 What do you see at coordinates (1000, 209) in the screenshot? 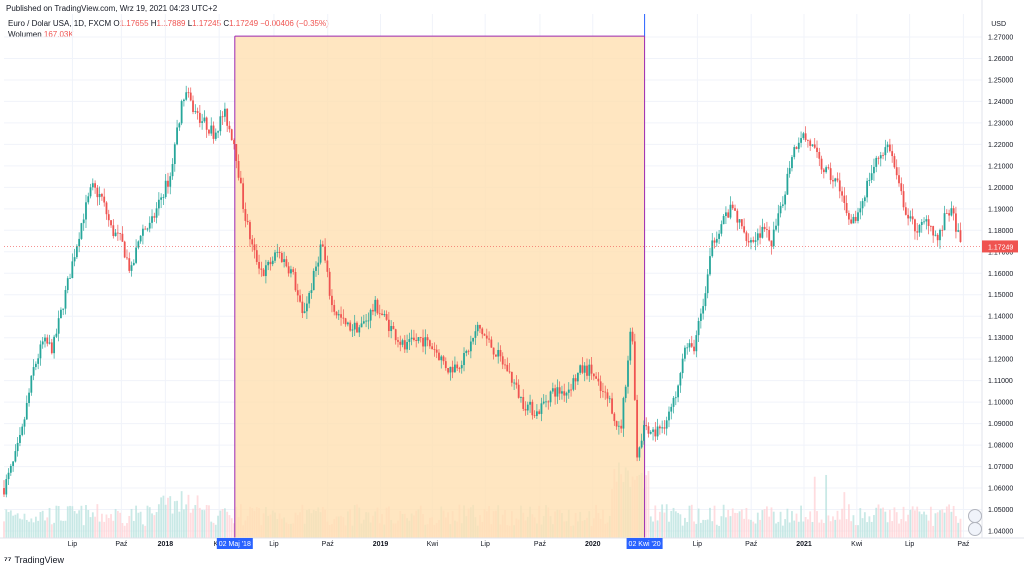
I see `price-tick-label: 1.19000` at bounding box center [1000, 209].